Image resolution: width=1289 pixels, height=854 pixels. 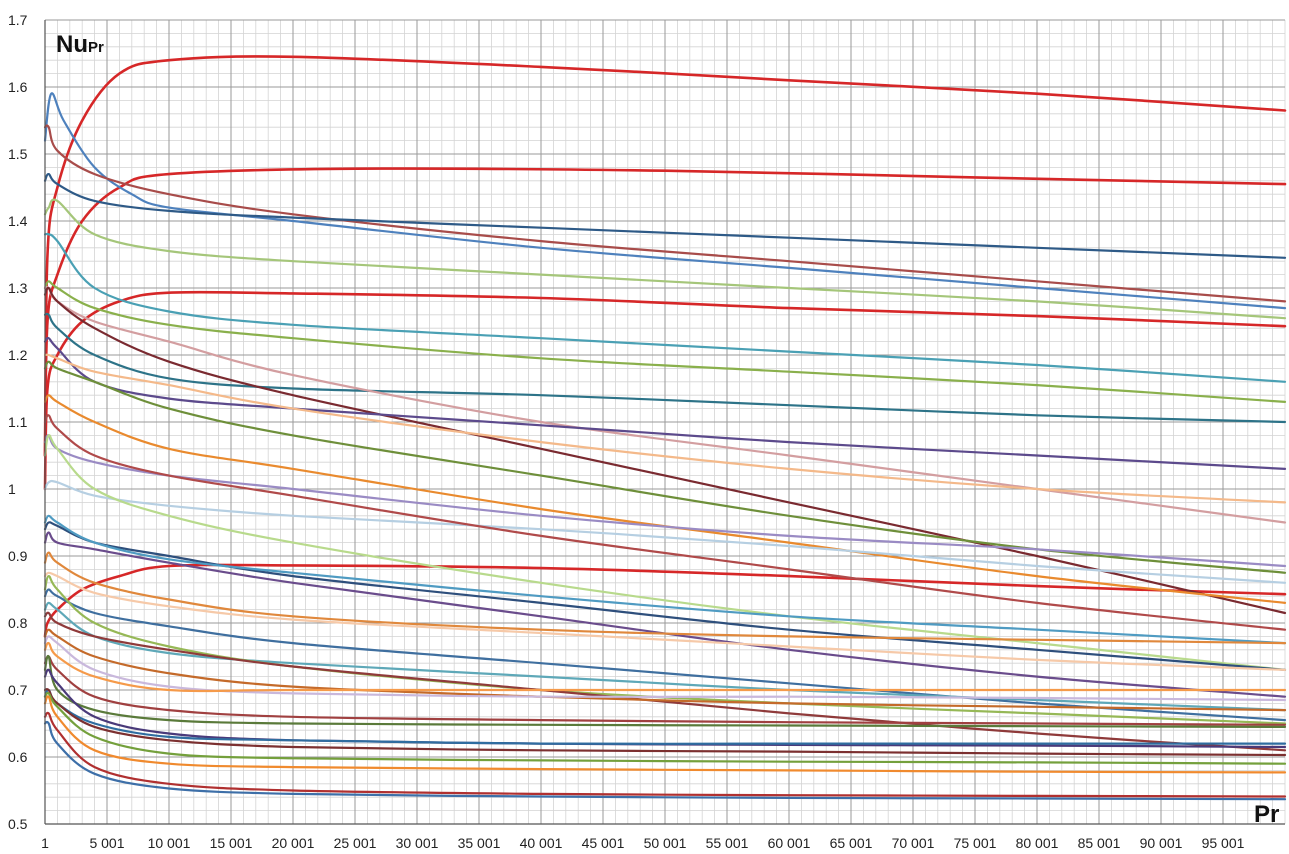 What do you see at coordinates (169, 843) in the screenshot?
I see `x-tick-label: 10 001` at bounding box center [169, 843].